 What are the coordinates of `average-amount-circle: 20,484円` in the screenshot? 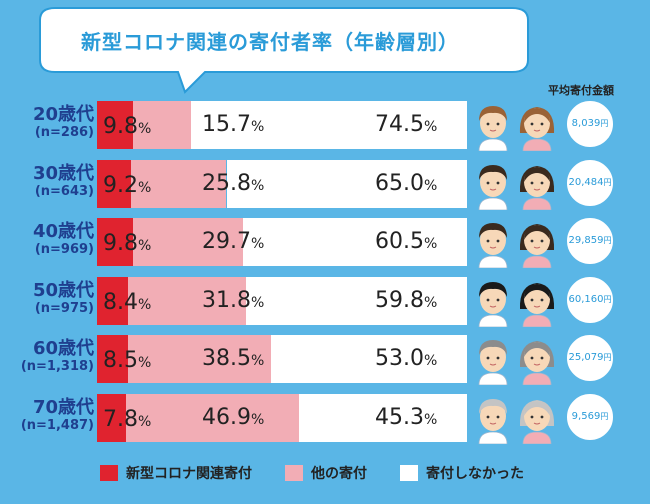 It's located at (590, 182).